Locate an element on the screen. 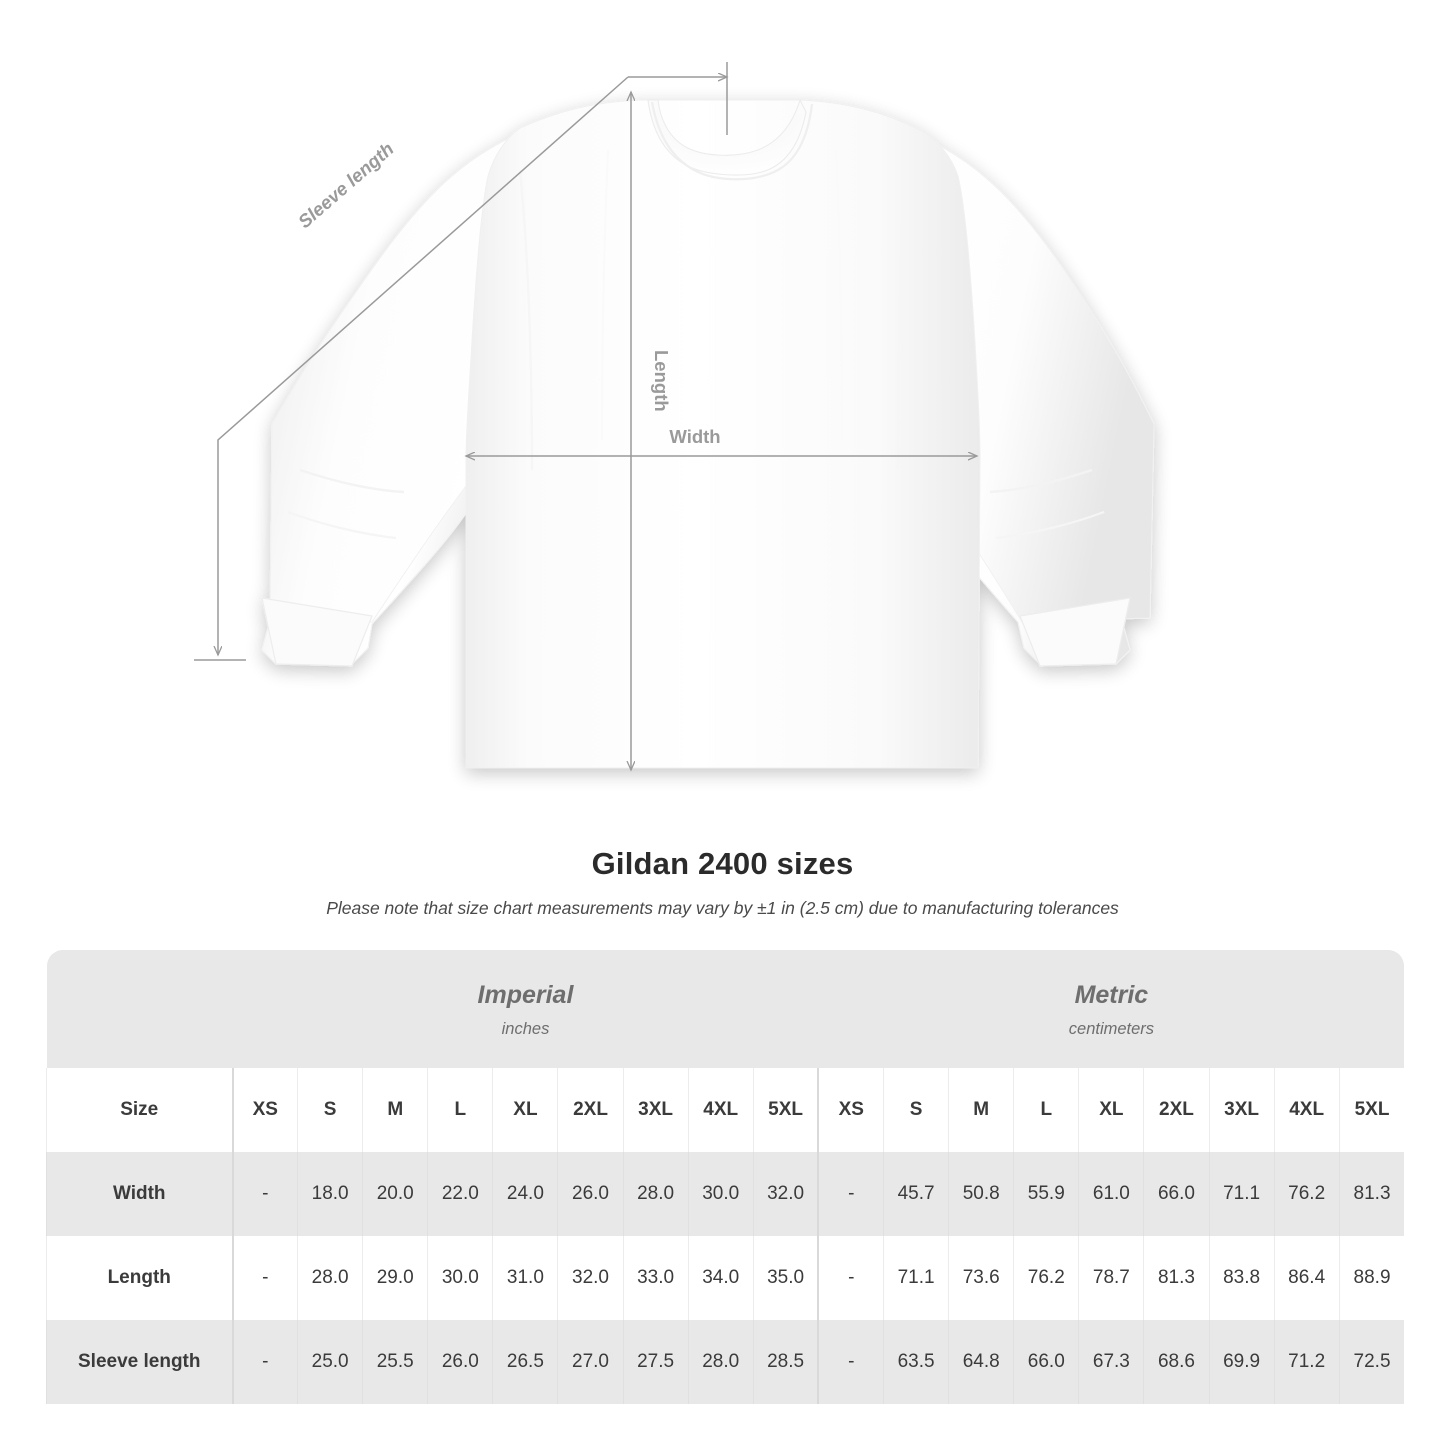  cell-value: 25.5 is located at coordinates (395, 1362).